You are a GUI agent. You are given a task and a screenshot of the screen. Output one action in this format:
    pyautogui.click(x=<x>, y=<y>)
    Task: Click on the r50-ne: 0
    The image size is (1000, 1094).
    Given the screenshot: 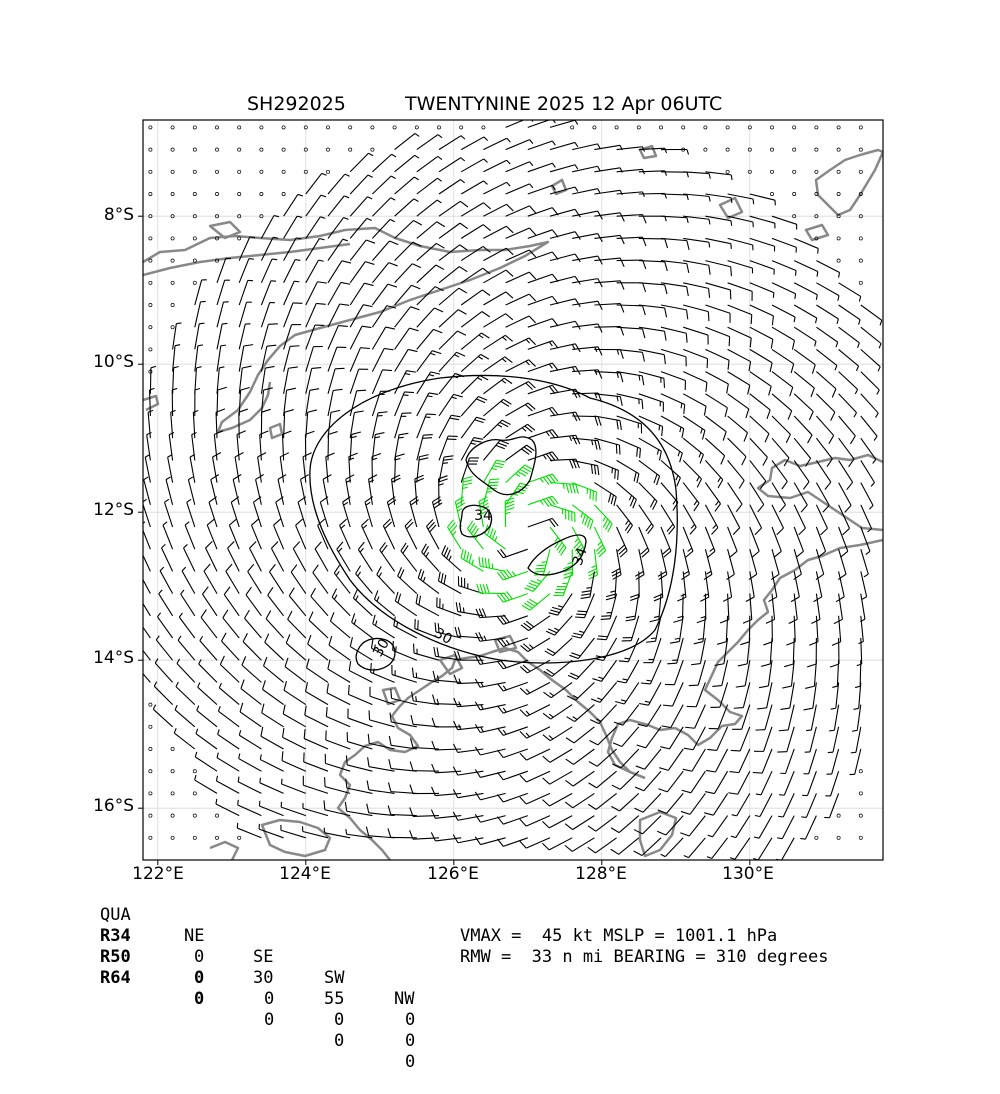 What is the action you would take?
    pyautogui.click(x=199, y=978)
    